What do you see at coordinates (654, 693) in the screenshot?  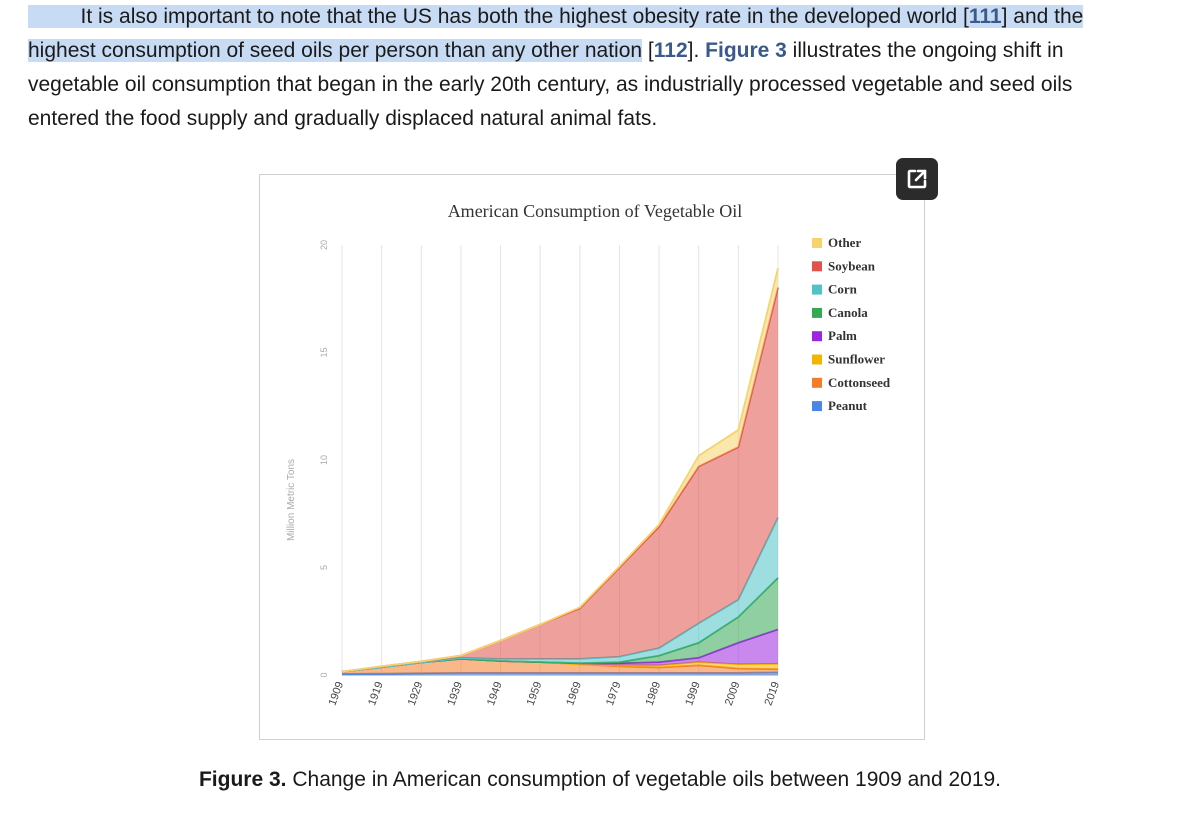 I see `x-tick-label: 1989` at bounding box center [654, 693].